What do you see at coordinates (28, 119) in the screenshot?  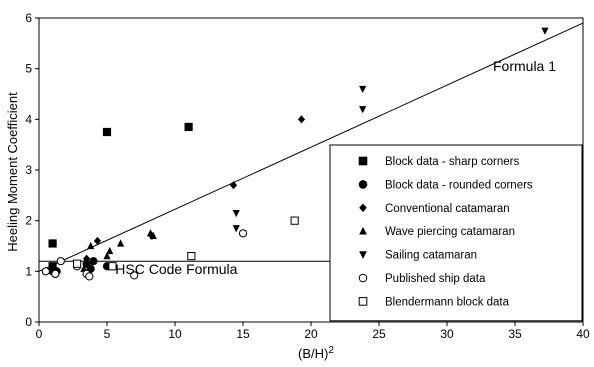 I see `y-tick-label-4: 4` at bounding box center [28, 119].